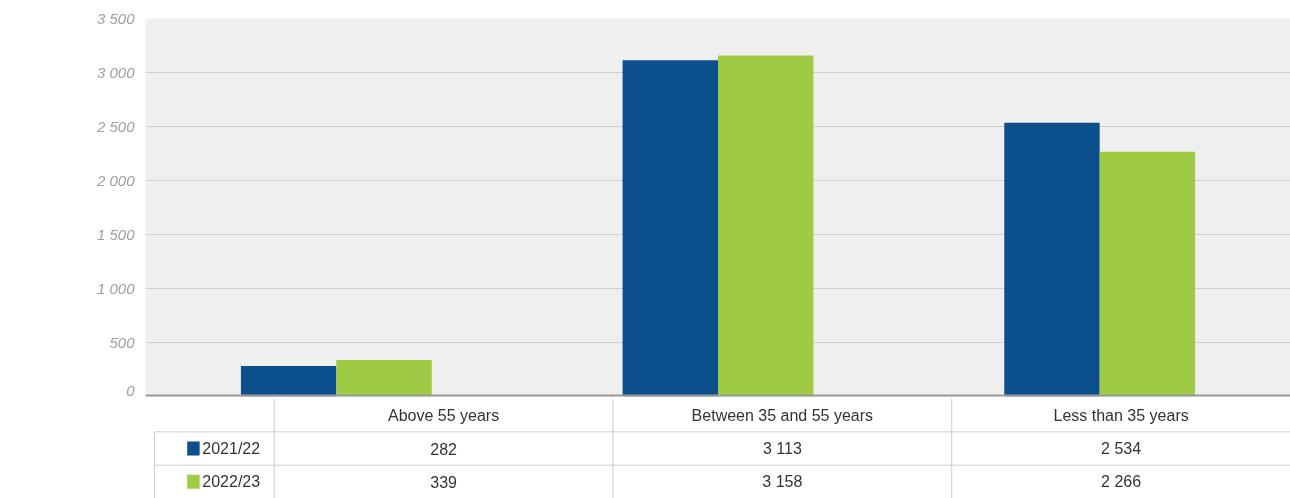 The width and height of the screenshot is (1290, 498). Describe the element at coordinates (1121, 415) in the screenshot. I see `x-tick-label: Less than 35 years` at that location.